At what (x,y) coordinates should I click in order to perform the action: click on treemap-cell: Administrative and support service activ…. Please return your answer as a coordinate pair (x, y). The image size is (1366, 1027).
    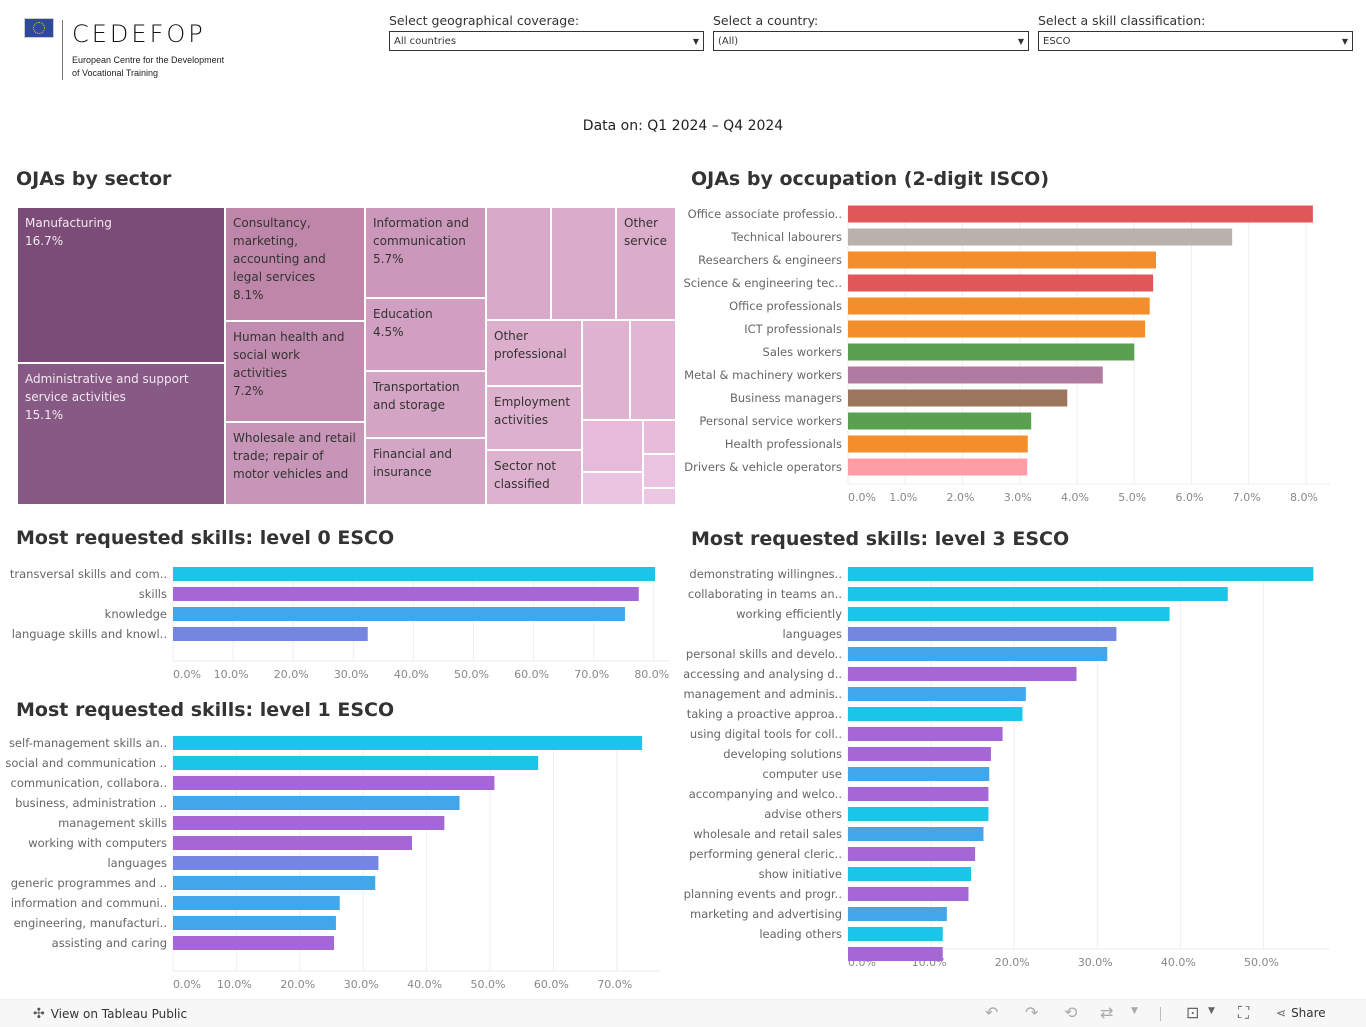
    Looking at the image, I should click on (121, 434).